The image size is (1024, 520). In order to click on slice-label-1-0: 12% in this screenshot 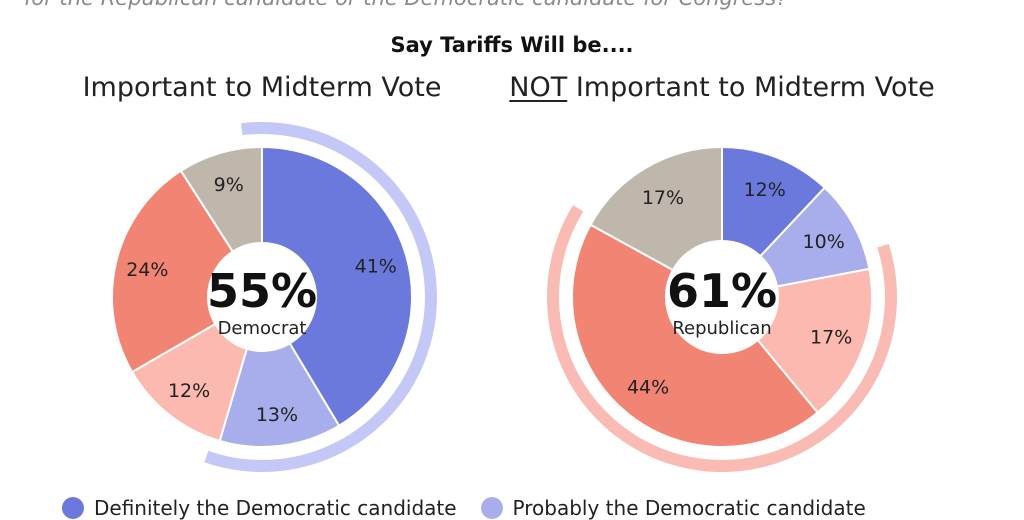, I will do `click(765, 190)`.